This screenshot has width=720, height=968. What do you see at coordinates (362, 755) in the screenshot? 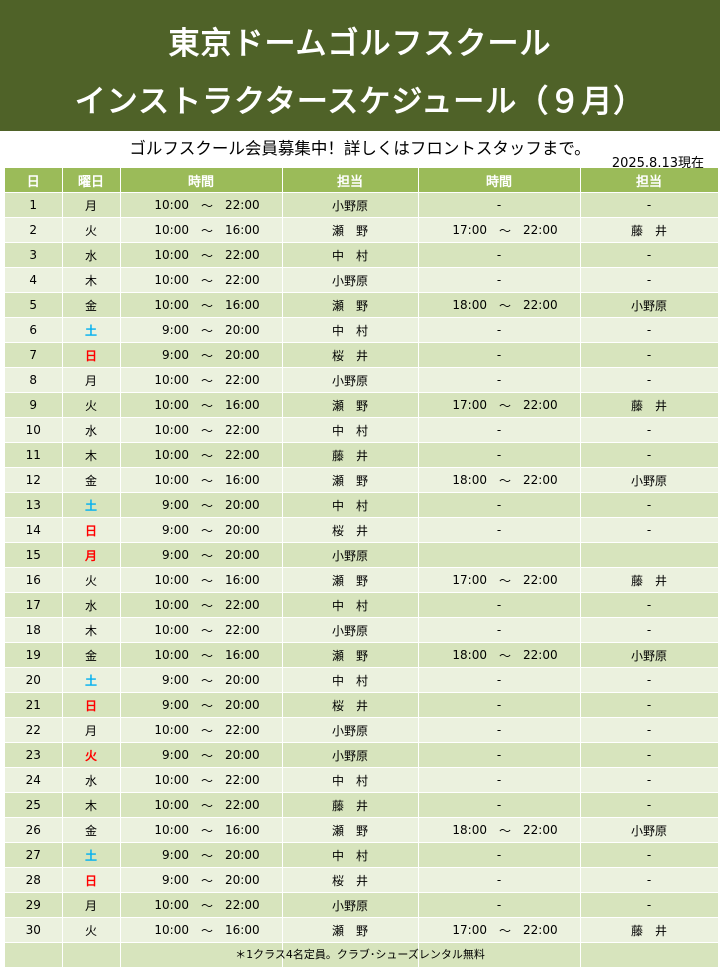
I see `table-row: 23 火 9:00 ～ 20:00 小野原 - -` at bounding box center [362, 755].